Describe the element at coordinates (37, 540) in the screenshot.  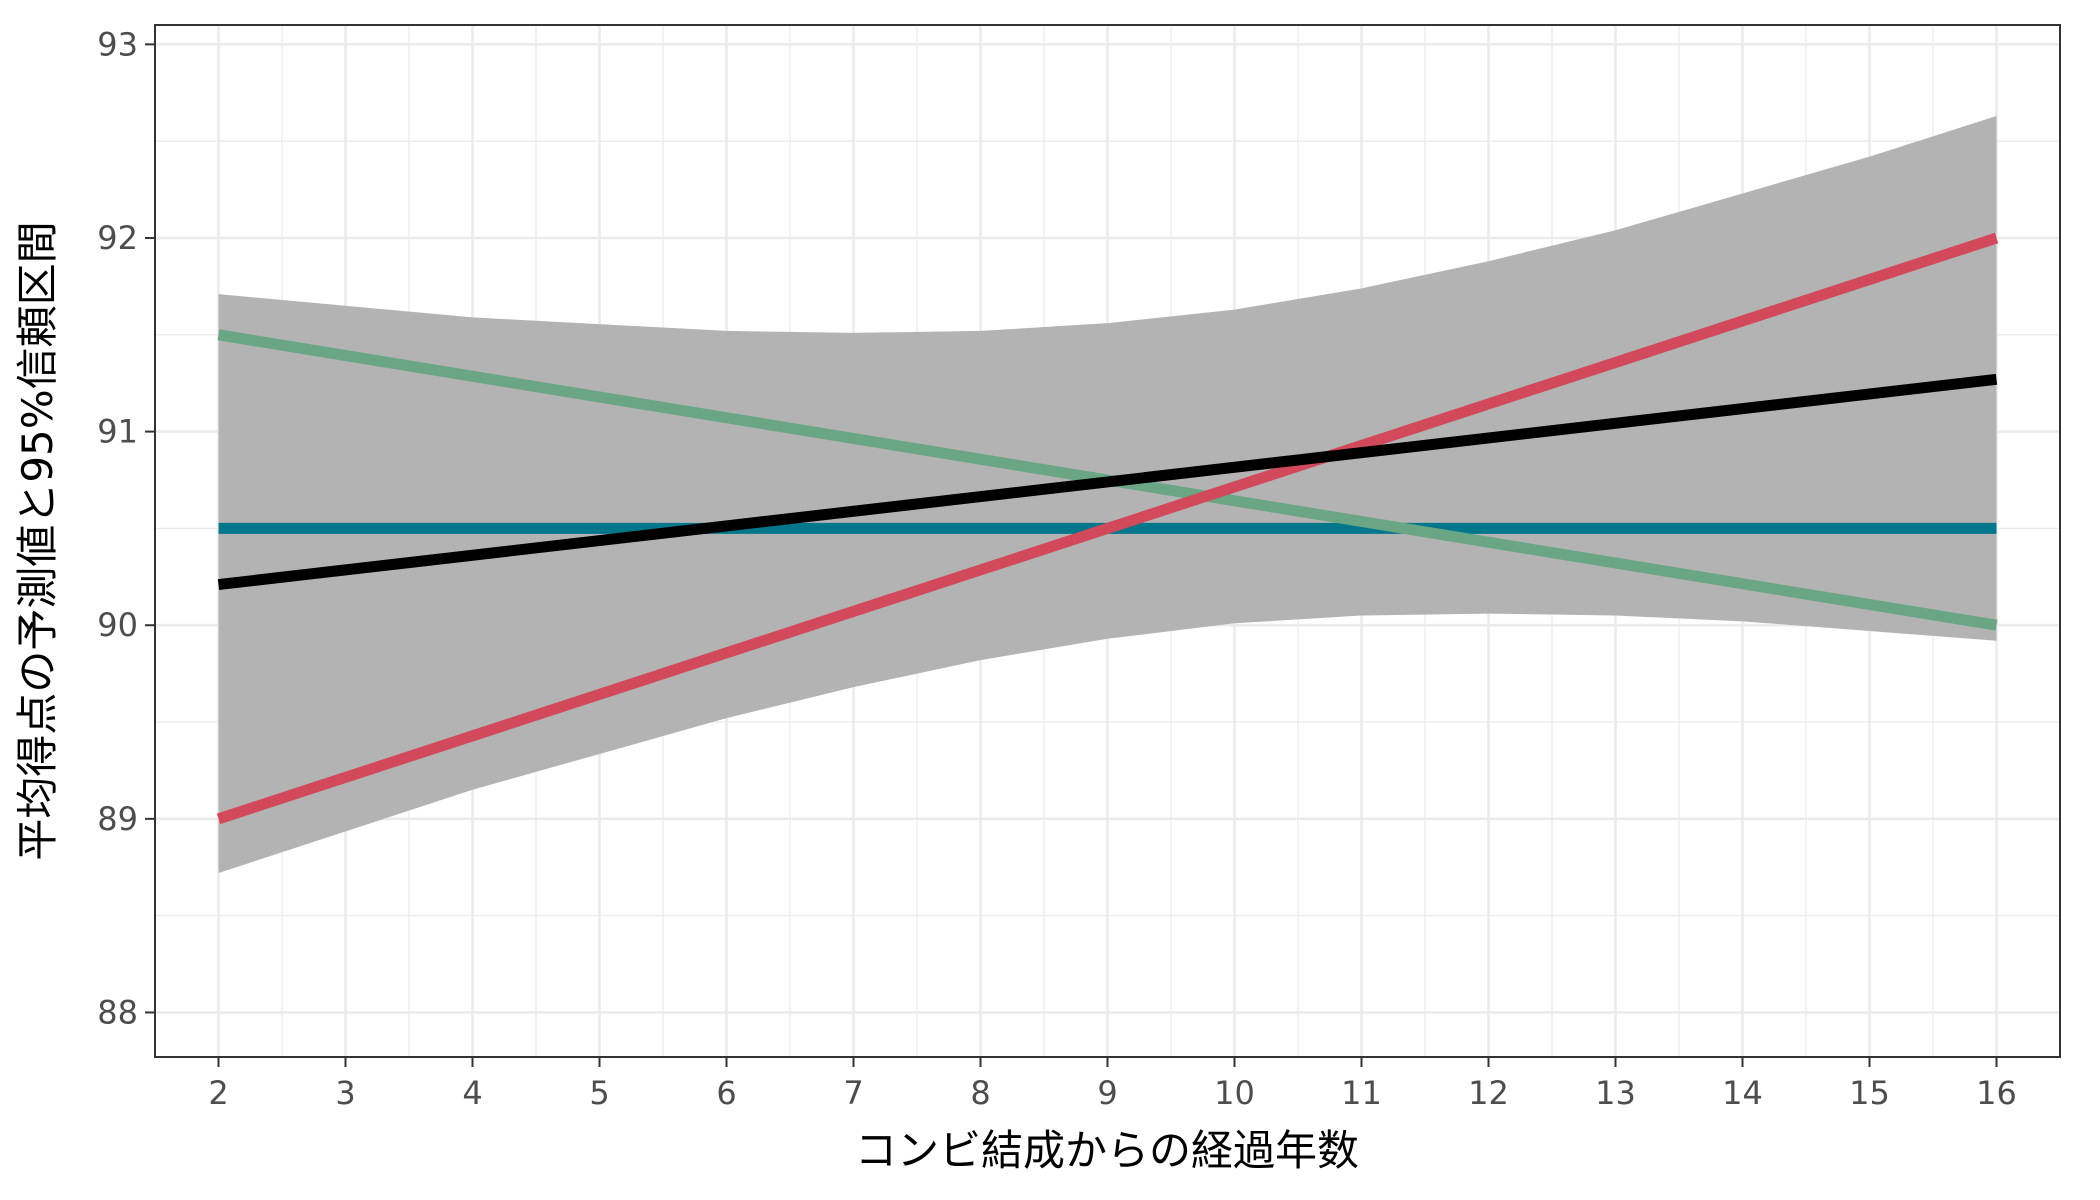
I see `y-axis-title: 平均得点の予測値と95%信頼区間` at that location.